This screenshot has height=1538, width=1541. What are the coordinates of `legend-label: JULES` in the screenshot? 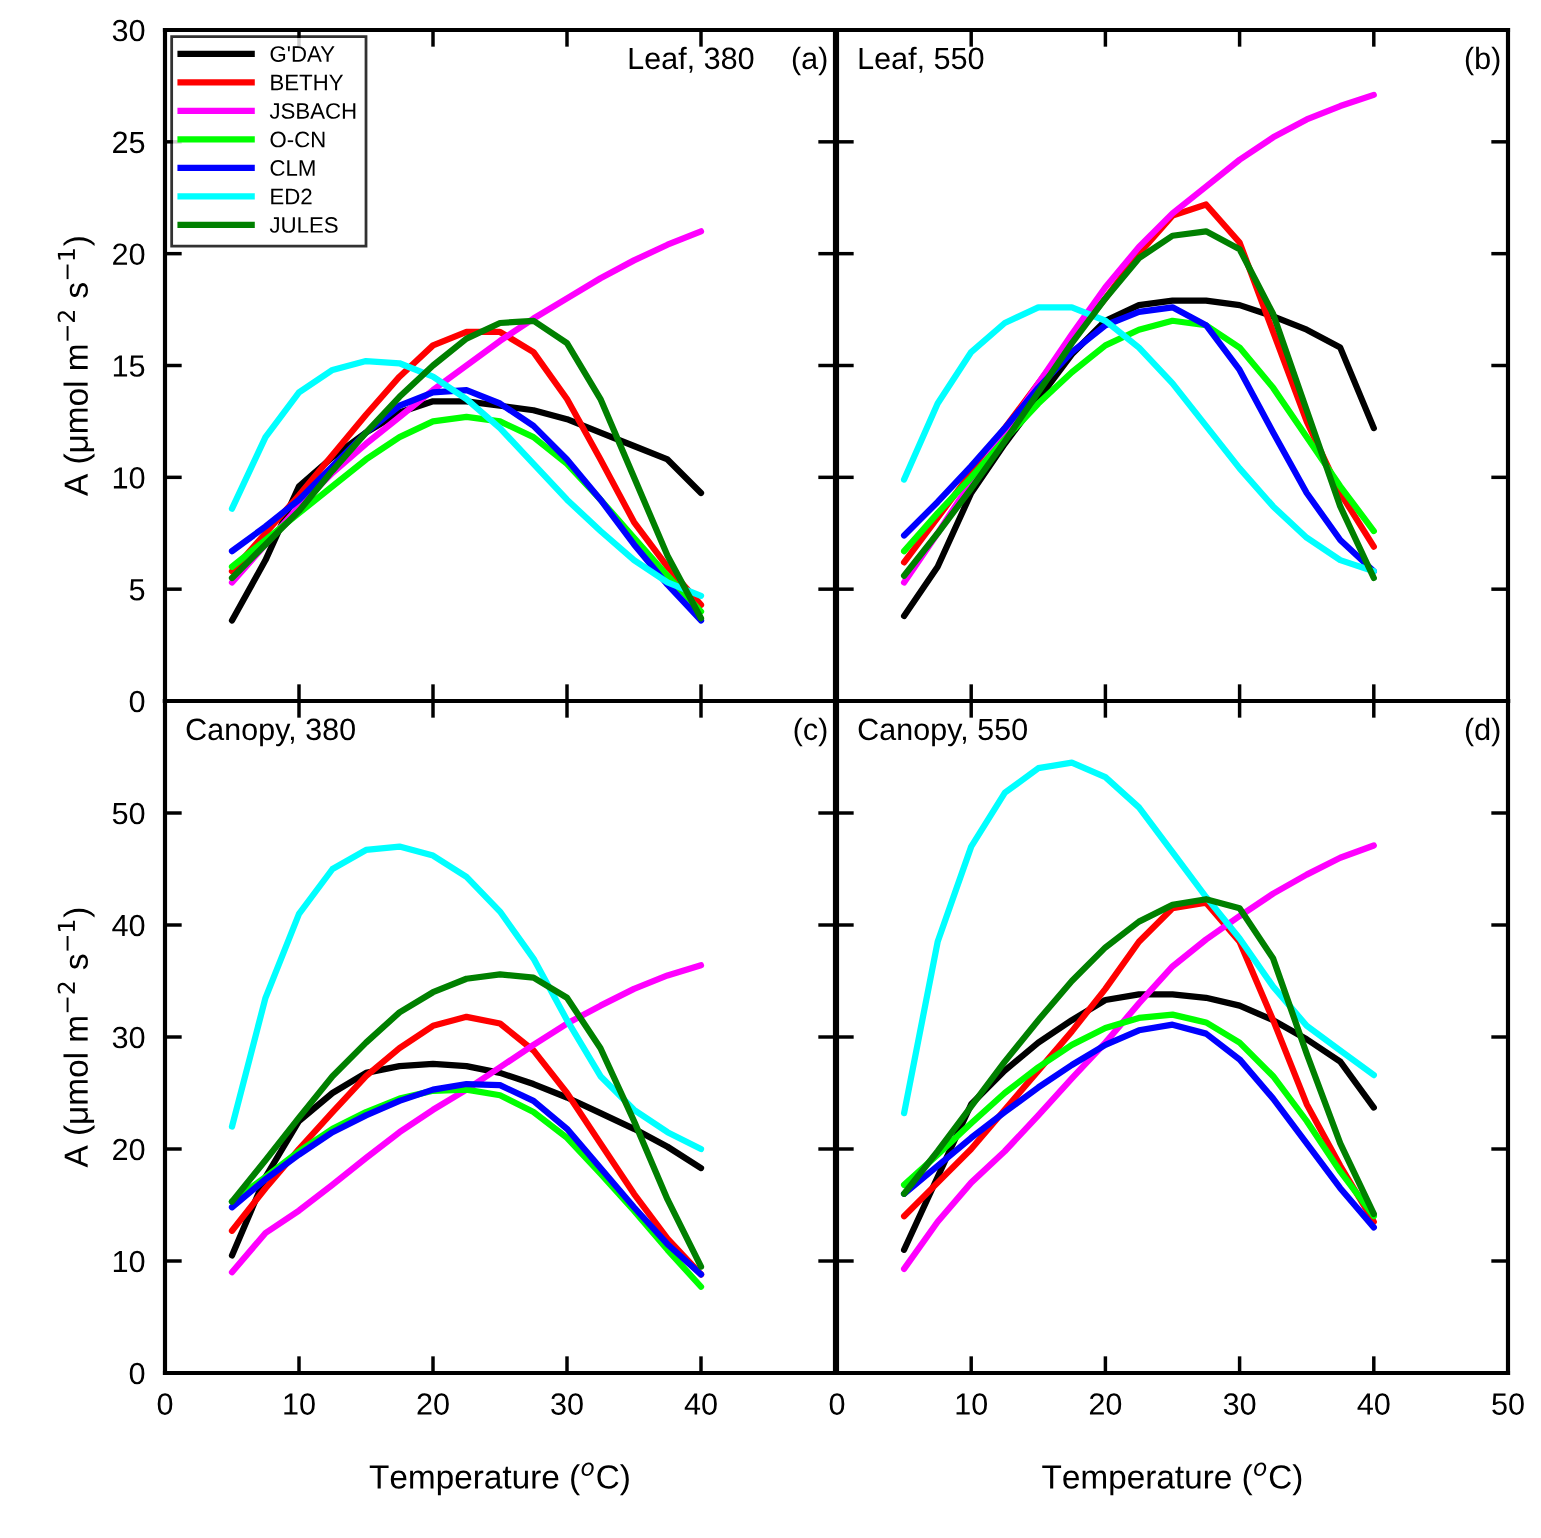 It's located at (303, 225).